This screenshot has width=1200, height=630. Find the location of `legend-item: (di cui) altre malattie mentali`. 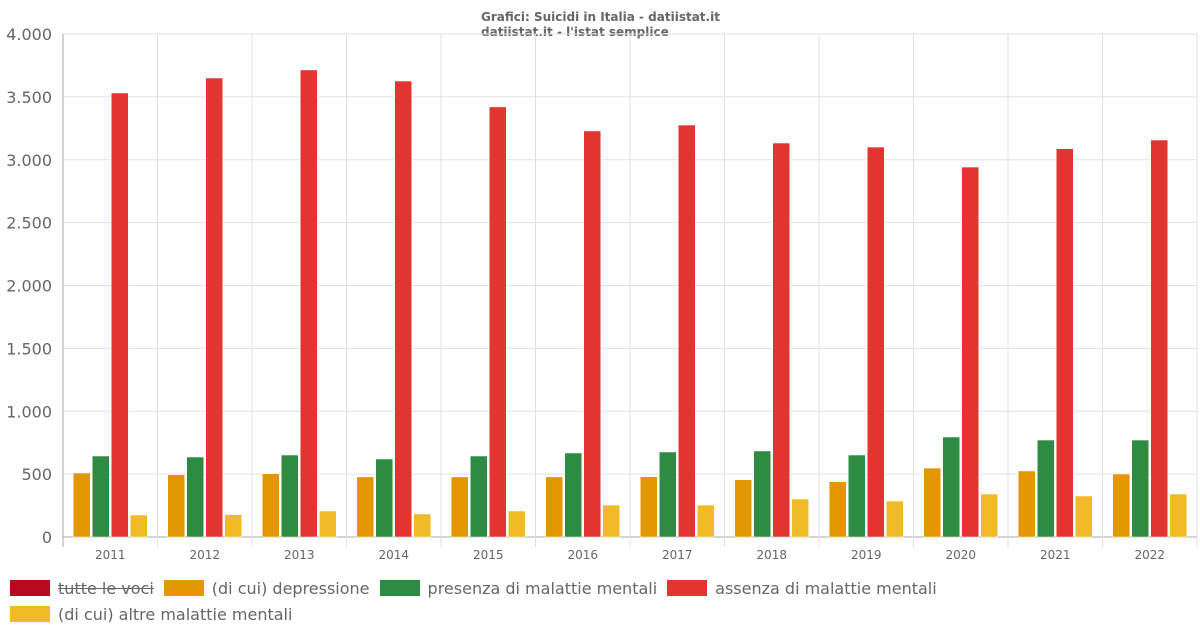

legend-item: (di cui) altre malattie mentali is located at coordinates (151, 614).